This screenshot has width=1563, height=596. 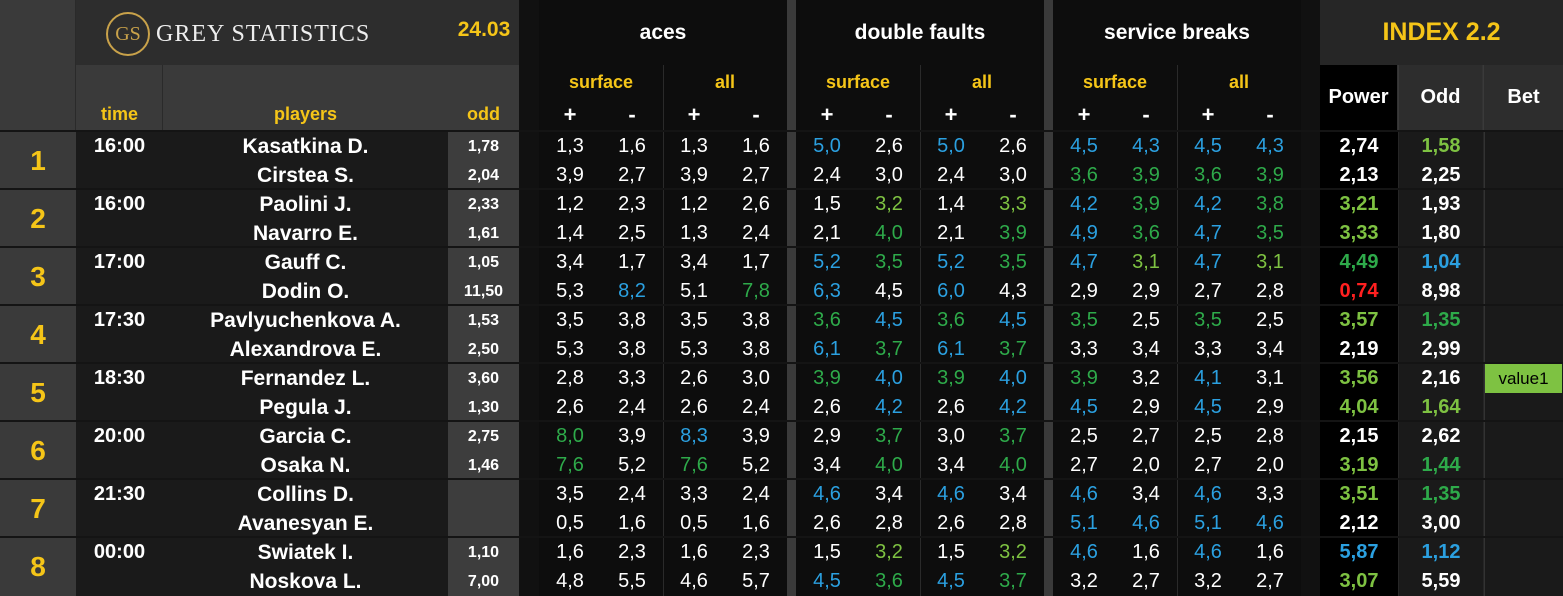 What do you see at coordinates (119, 113) in the screenshot?
I see `time-header: time` at bounding box center [119, 113].